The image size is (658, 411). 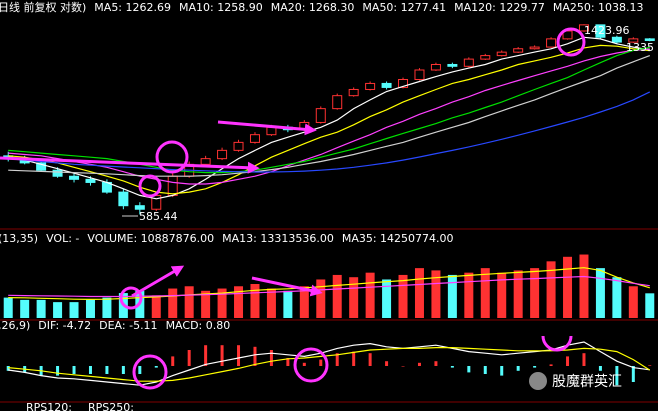 What do you see at coordinates (64, 325) in the screenshot?
I see `legend-label: DIF: -4.72` at bounding box center [64, 325].